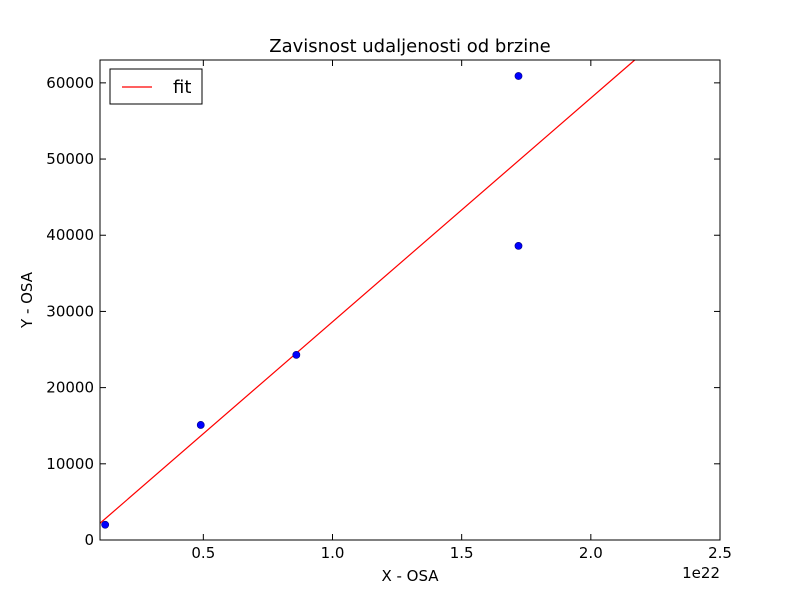 Image resolution: width=800 pixels, height=600 pixels. Describe the element at coordinates (203, 553) in the screenshot. I see `x-tick-label: 0.5` at that location.